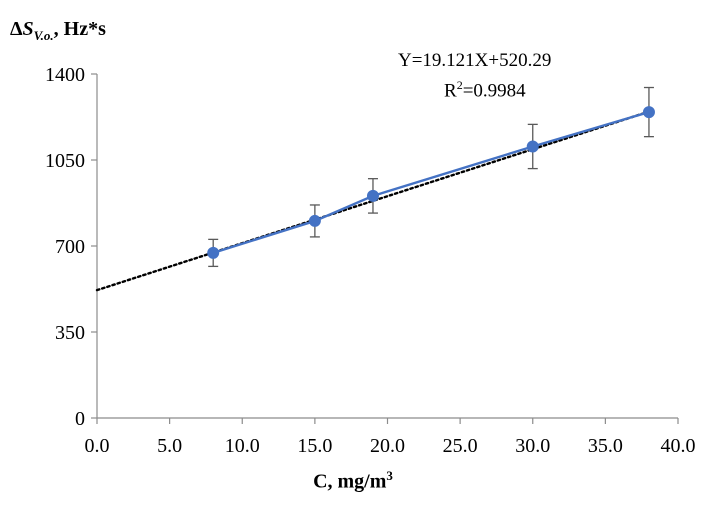 Image resolution: width=706 pixels, height=505 pixels. What do you see at coordinates (70, 247) in the screenshot?
I see `y-tick-label: 700` at bounding box center [70, 247].